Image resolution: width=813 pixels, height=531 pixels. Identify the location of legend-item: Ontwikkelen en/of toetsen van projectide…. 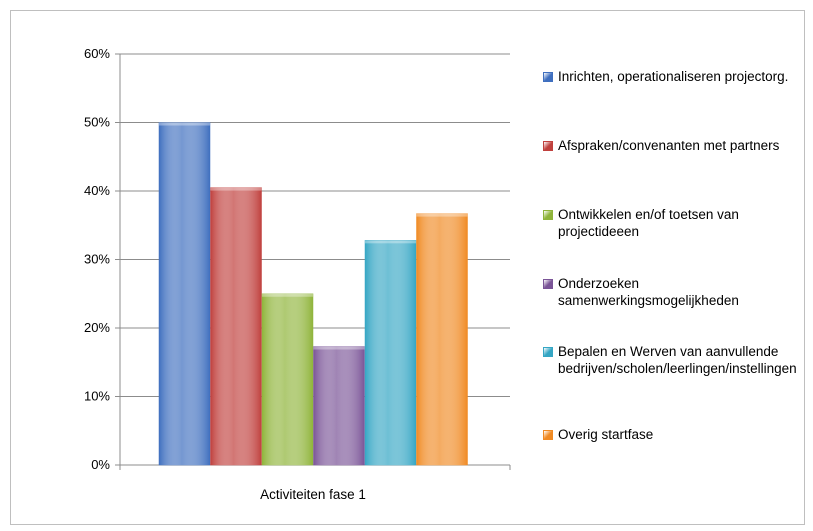
(678, 223).